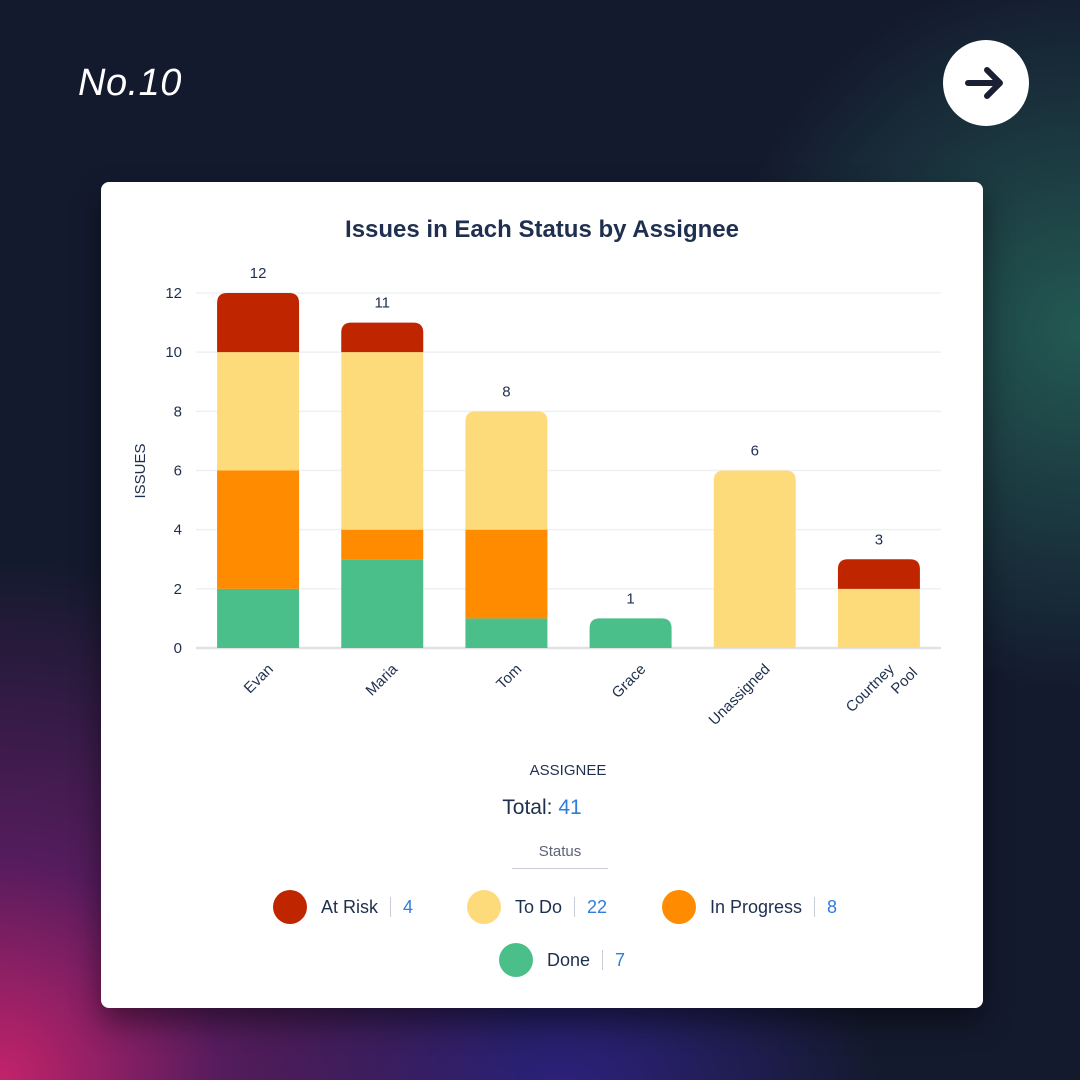  I want to click on legend-count: 8, so click(832, 906).